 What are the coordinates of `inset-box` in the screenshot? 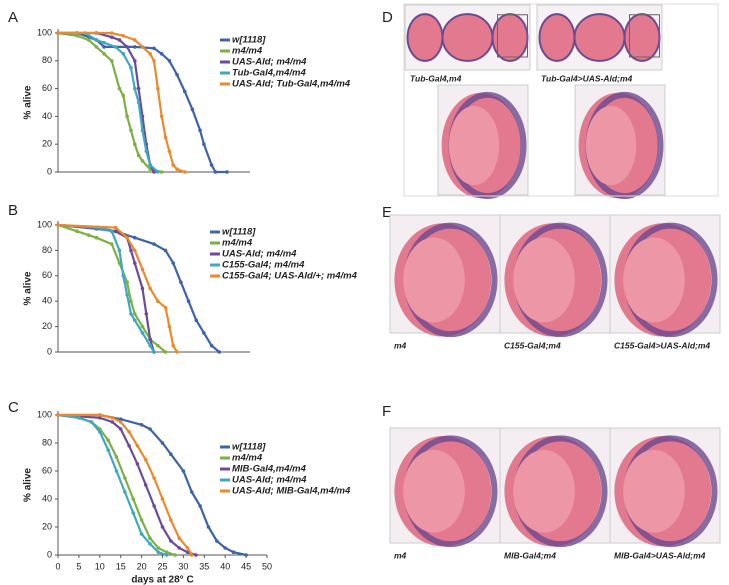 It's located at (644, 36).